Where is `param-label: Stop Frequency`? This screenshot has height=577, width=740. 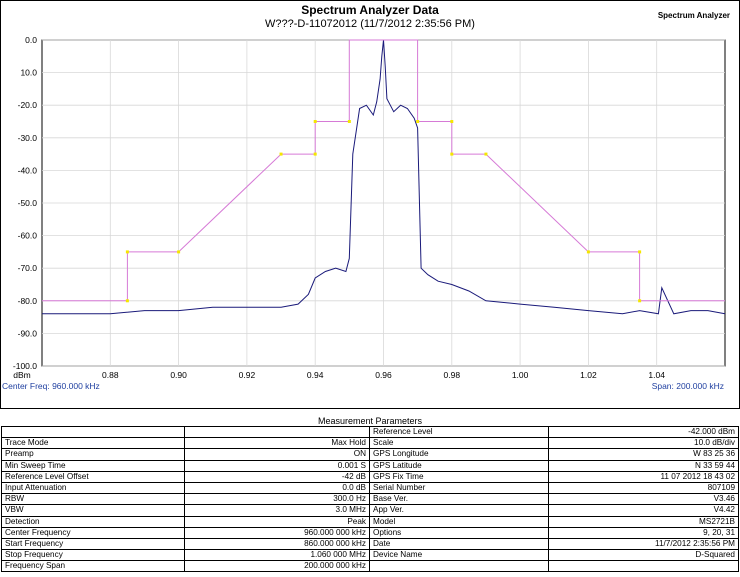 param-label: Stop Frequency is located at coordinates (93, 555).